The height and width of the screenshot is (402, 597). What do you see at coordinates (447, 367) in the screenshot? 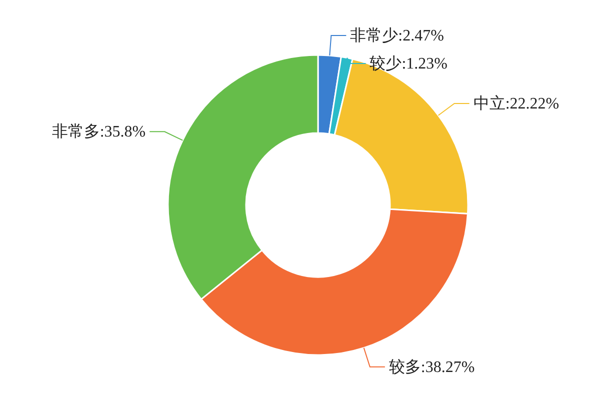
I see `data-label: :38.27%` at bounding box center [447, 367].